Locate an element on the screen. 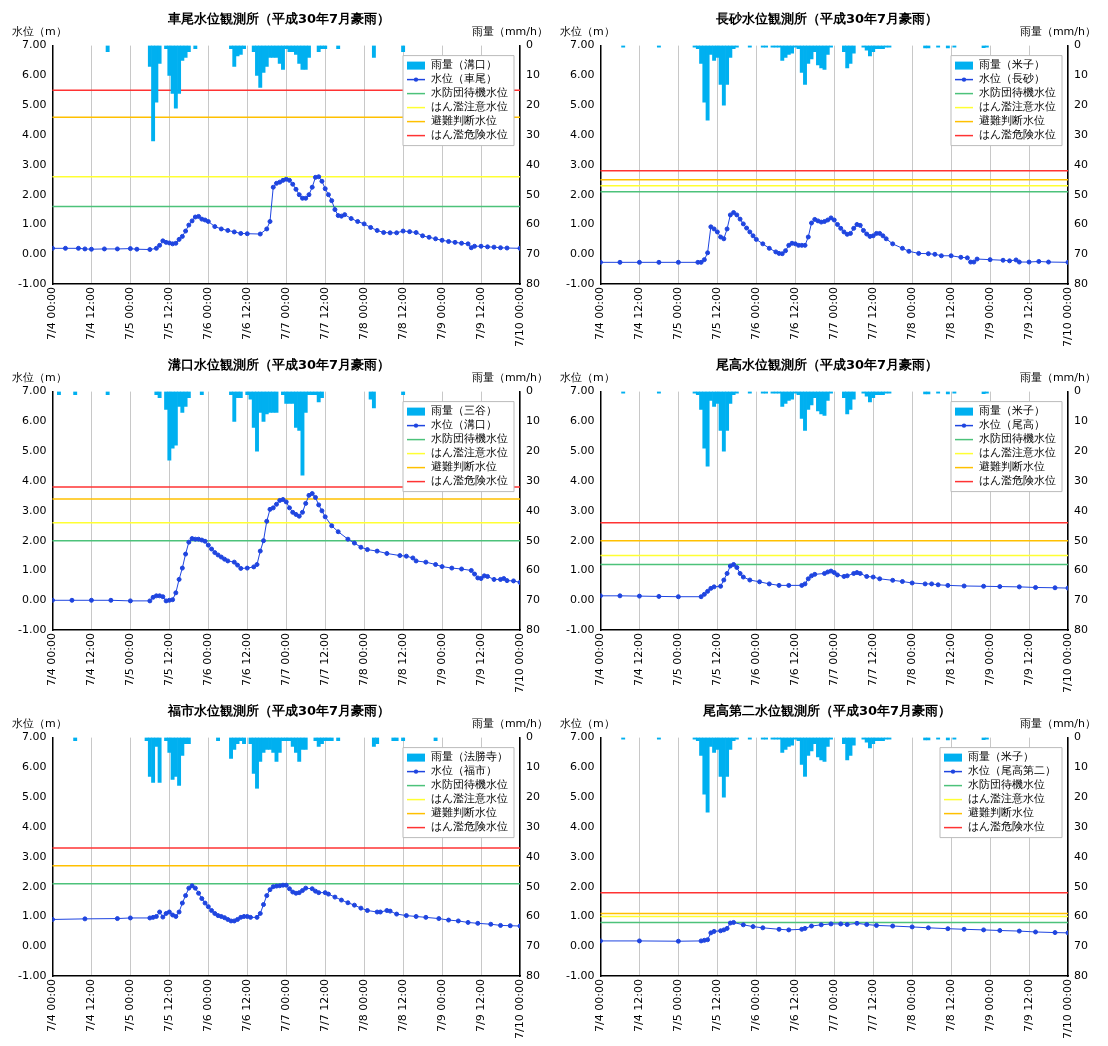 The height and width of the screenshot is (1046, 1108). legend-label: 水位（福市） is located at coordinates (464, 771).